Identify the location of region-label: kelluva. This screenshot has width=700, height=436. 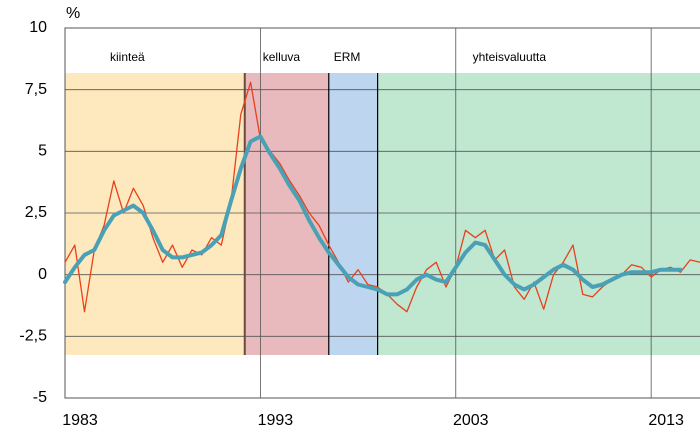
(282, 57).